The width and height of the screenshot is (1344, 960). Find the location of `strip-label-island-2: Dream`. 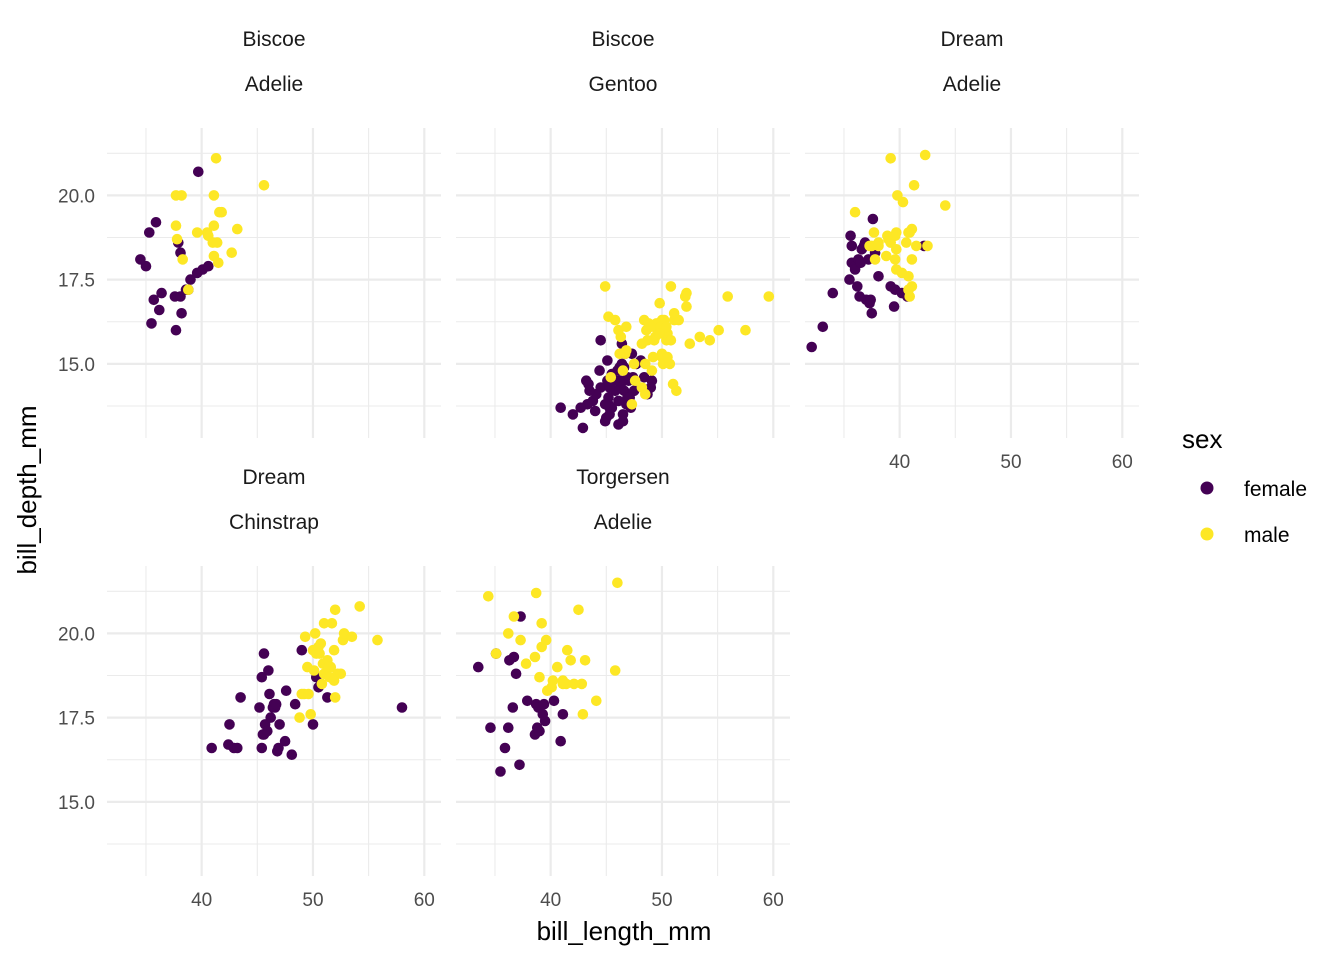

strip-label-island-2: Dream is located at coordinates (971, 39).